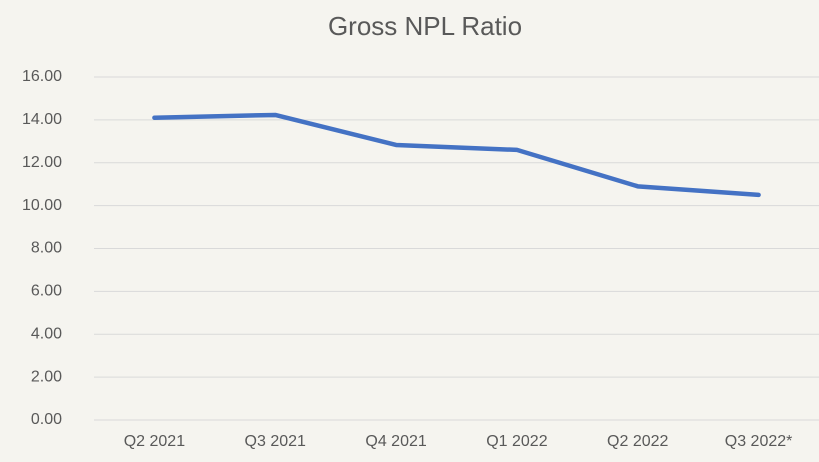  I want to click on y-tick-label: 10.00, so click(42, 205).